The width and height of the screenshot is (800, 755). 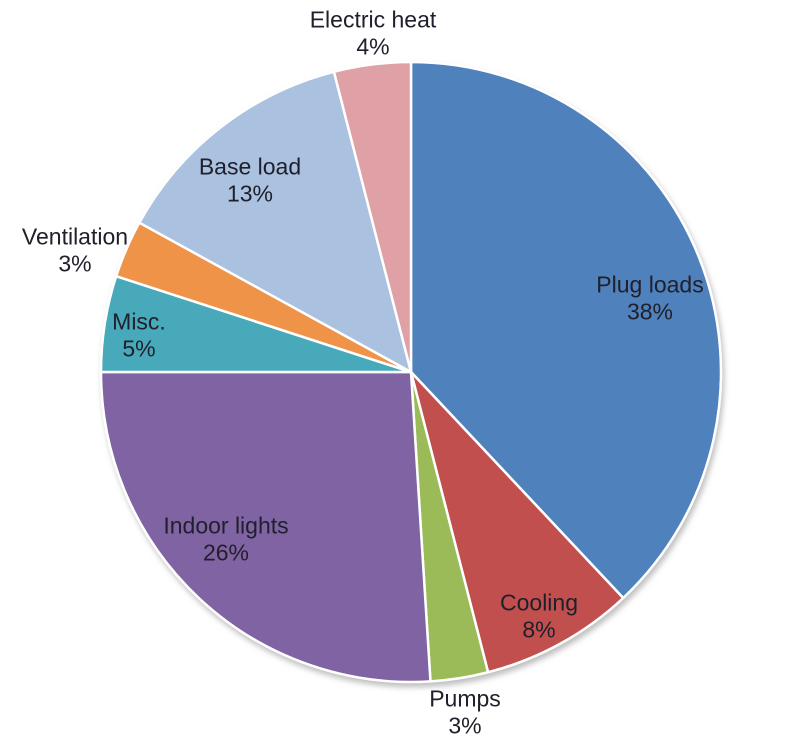 What do you see at coordinates (139, 335) in the screenshot?
I see `pie-label-misc: Misc. 5%` at bounding box center [139, 335].